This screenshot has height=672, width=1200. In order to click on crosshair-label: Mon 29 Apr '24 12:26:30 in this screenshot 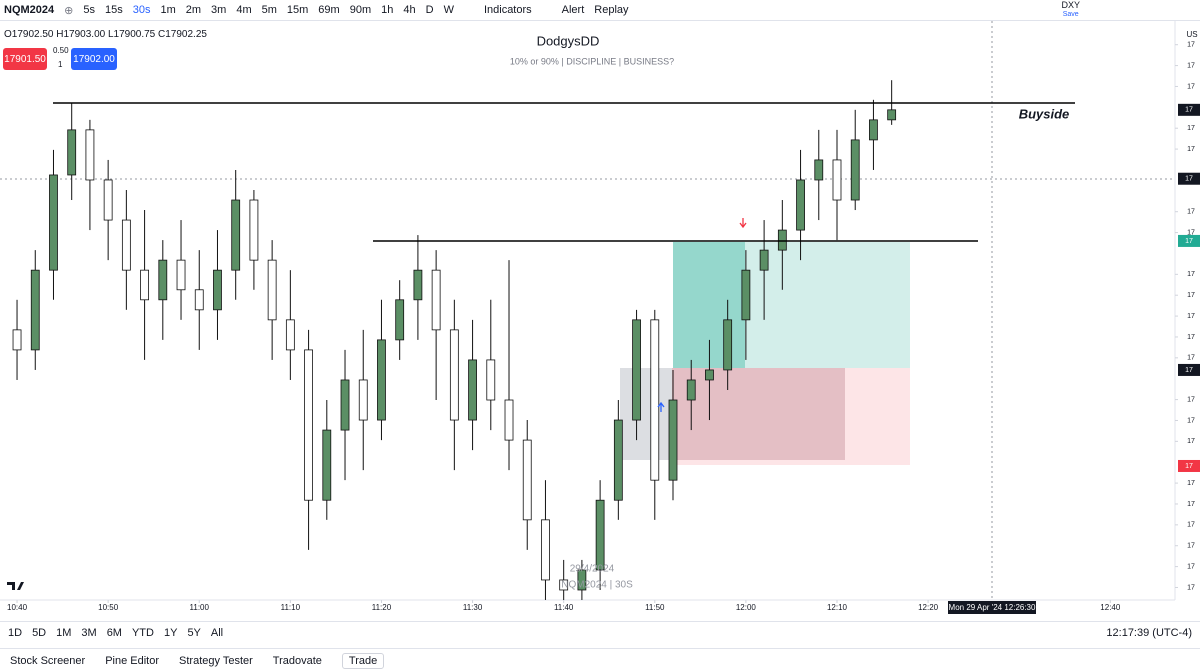, I will do `click(992, 607)`.